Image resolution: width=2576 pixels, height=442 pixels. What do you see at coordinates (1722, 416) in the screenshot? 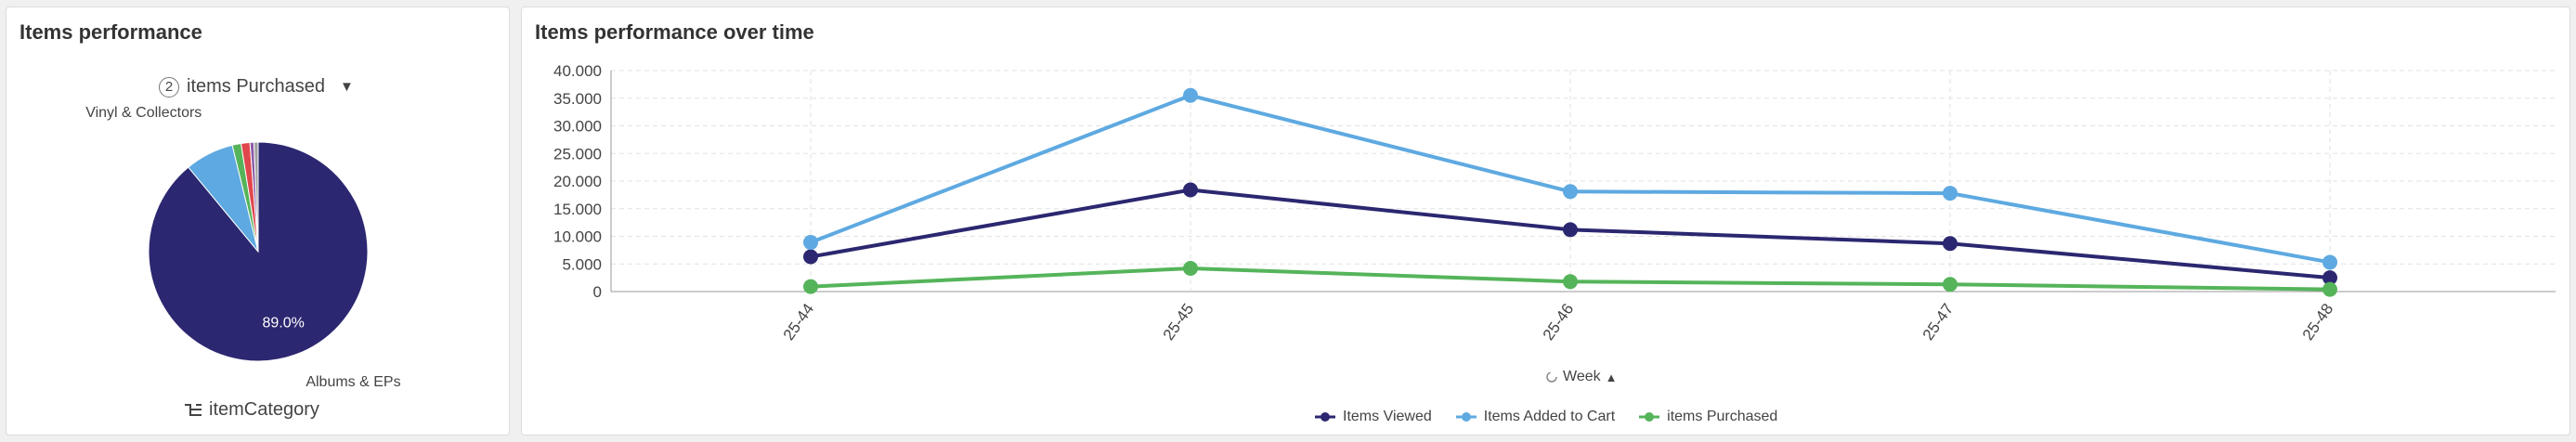
I see `legend-label: items Purchased` at bounding box center [1722, 416].